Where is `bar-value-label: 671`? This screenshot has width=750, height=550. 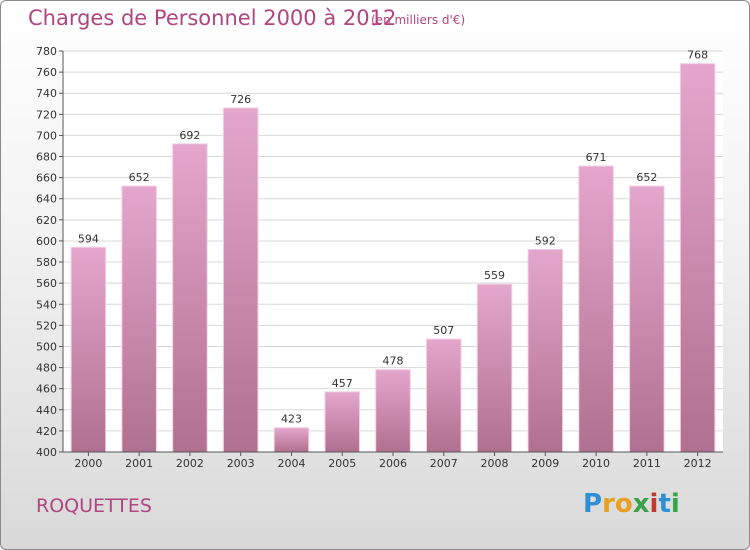
bar-value-label: 671 is located at coordinates (596, 157).